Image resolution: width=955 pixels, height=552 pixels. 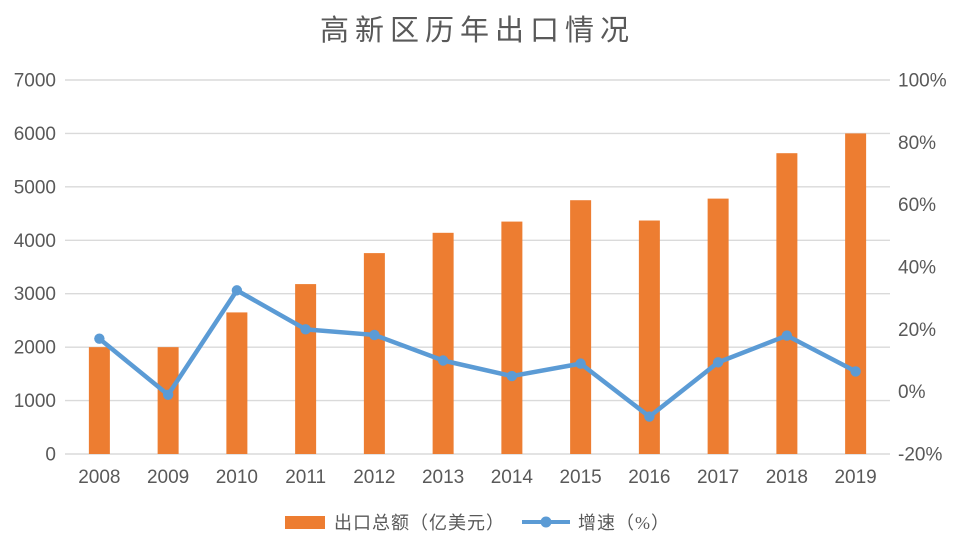 I want to click on x-axis-label-2018: 2018, so click(x=787, y=477).